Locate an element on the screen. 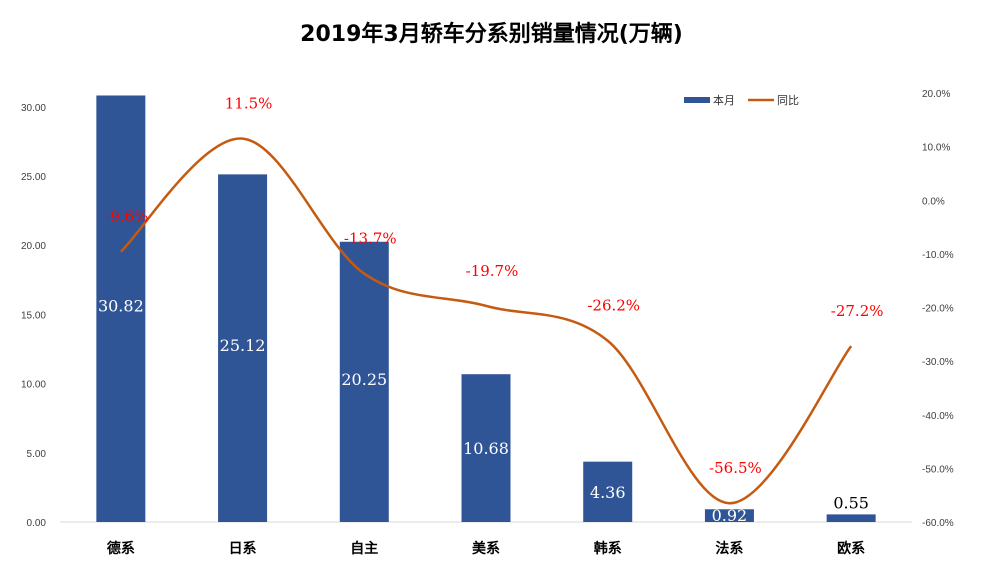 The width and height of the screenshot is (983, 567). bar-德系 is located at coordinates (121, 308).